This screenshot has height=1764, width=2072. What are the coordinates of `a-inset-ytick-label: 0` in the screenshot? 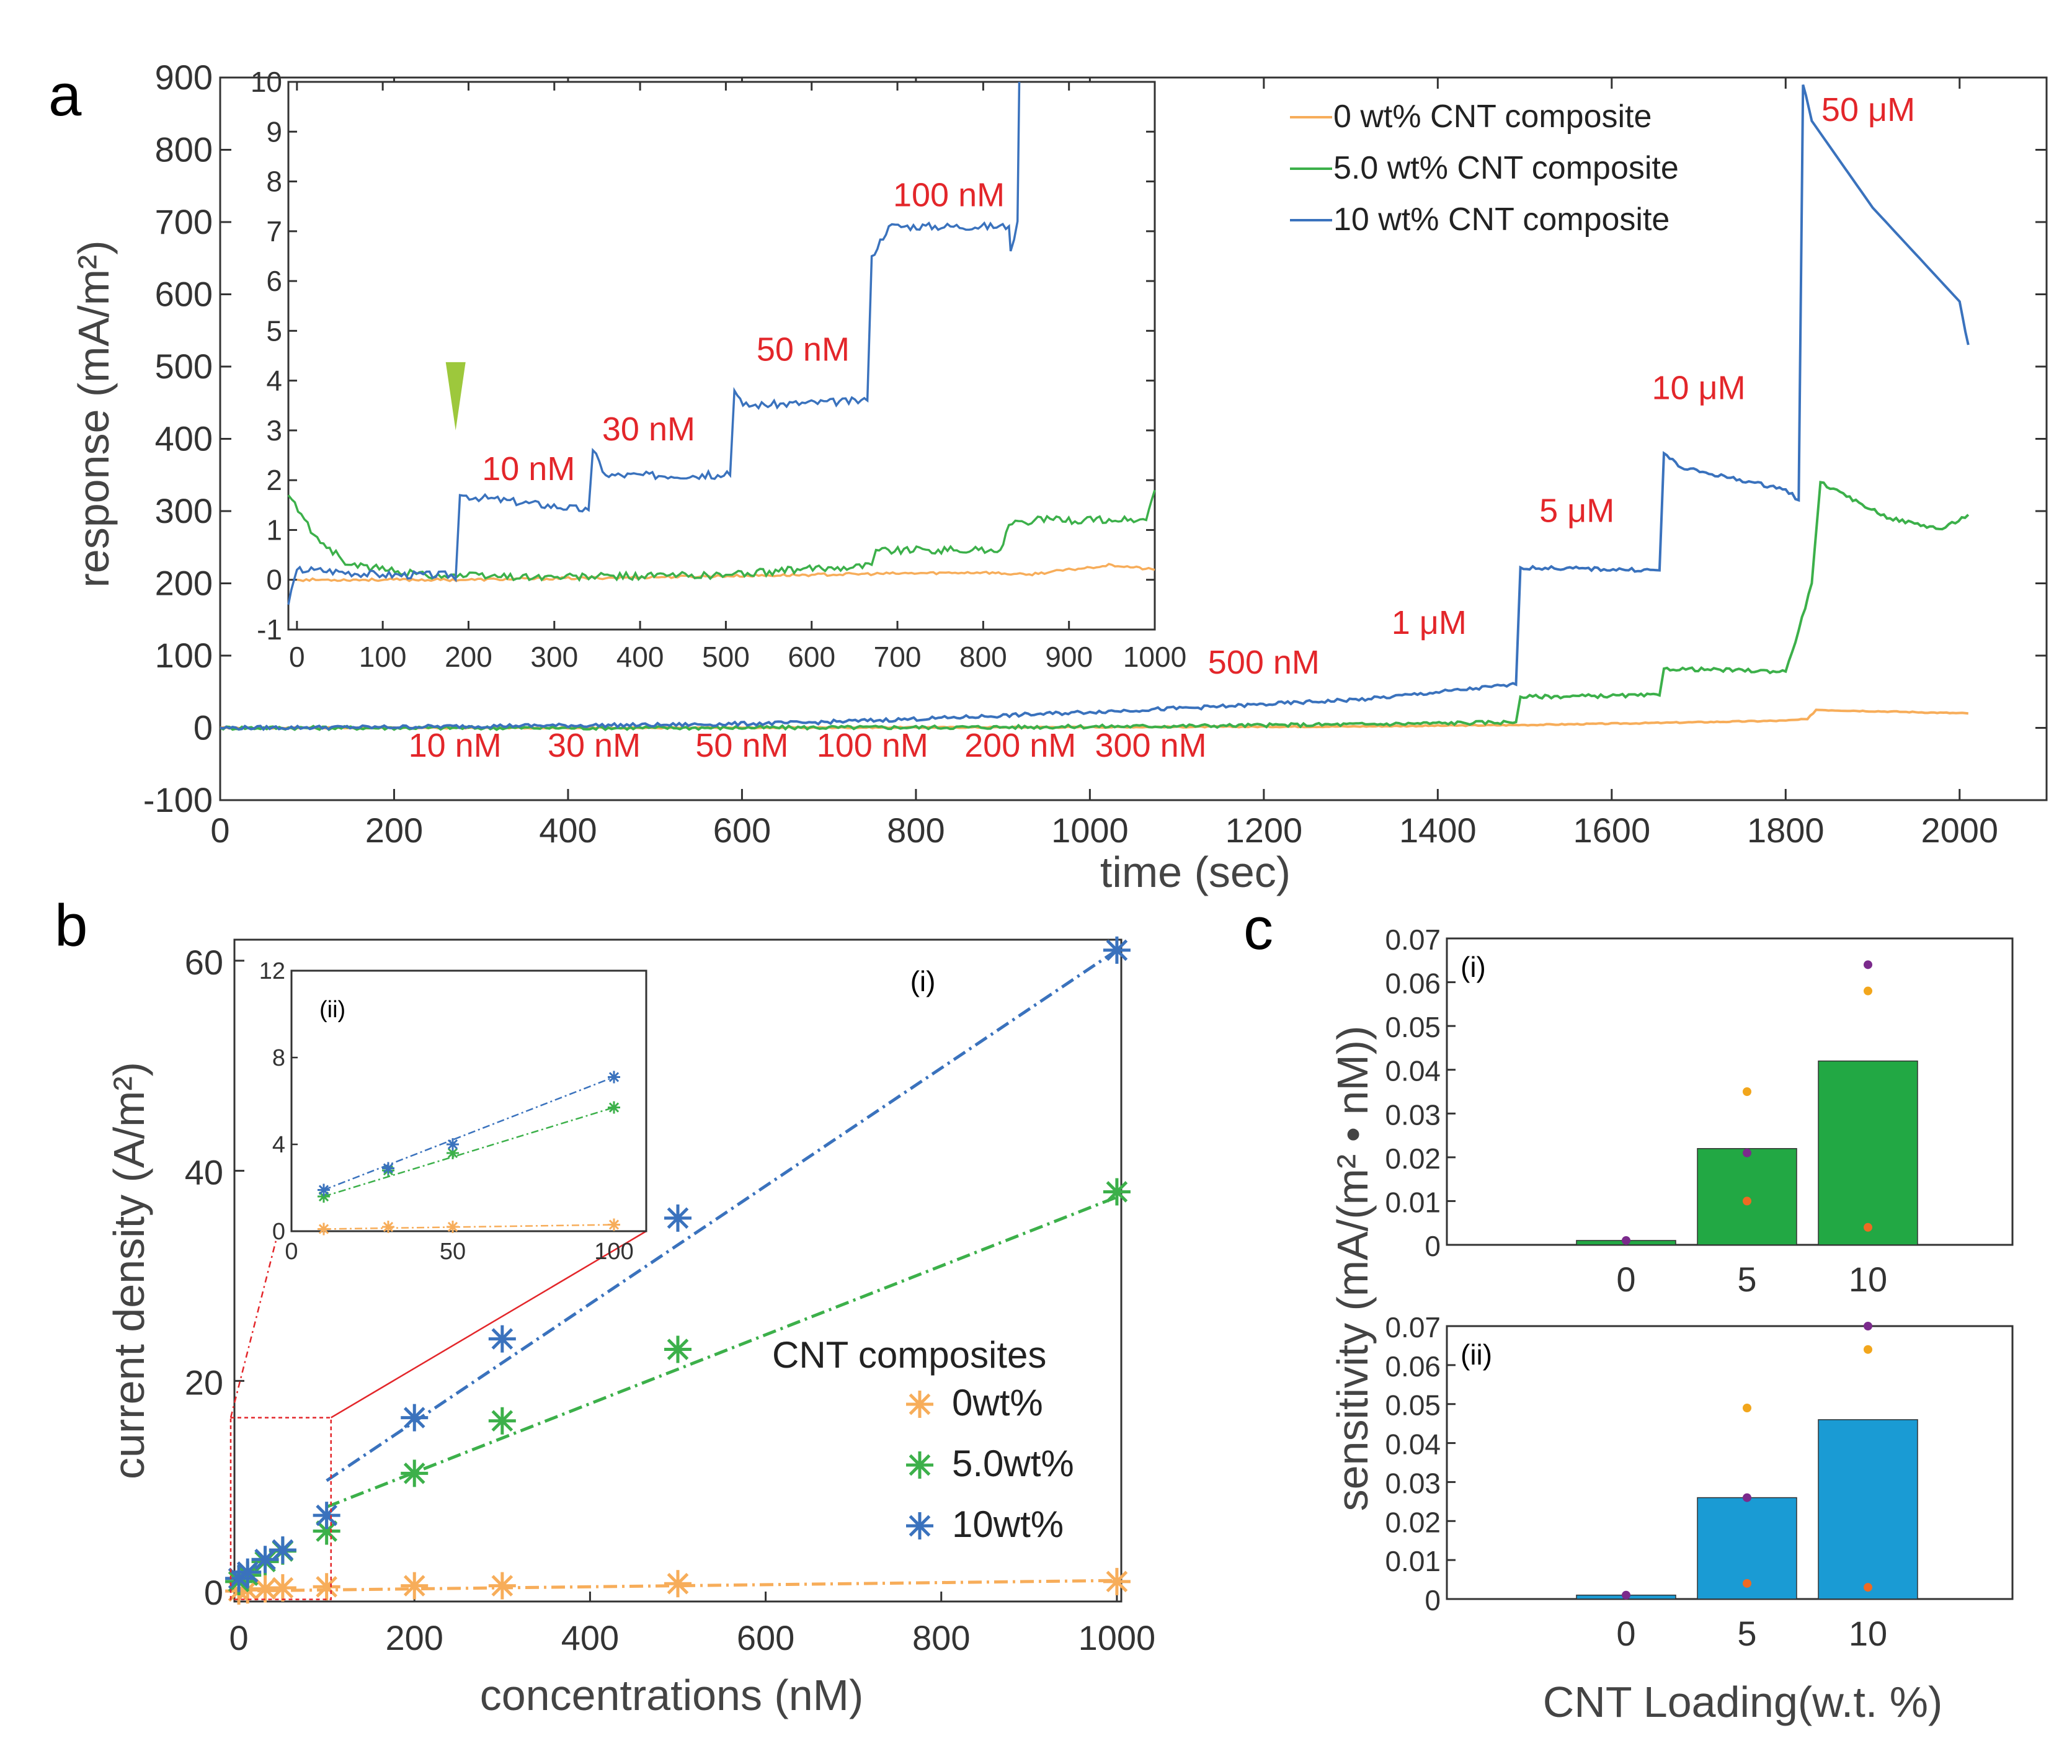 It's located at (274, 580).